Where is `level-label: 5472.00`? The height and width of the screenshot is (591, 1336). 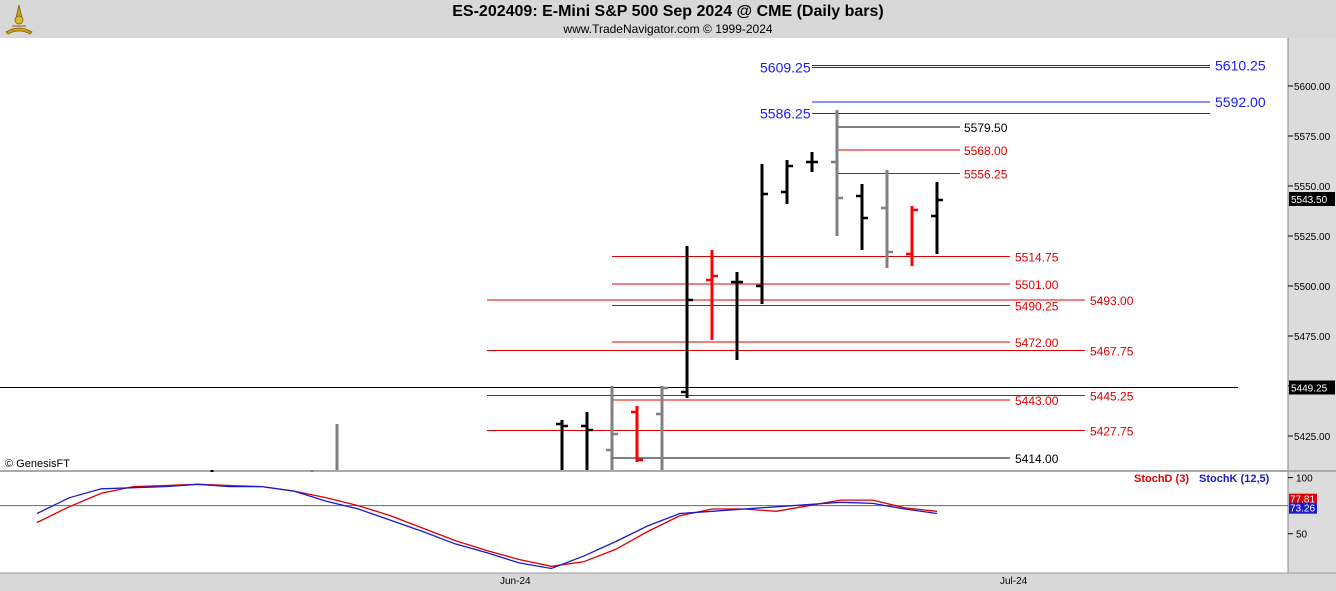
level-label: 5472.00 is located at coordinates (1037, 343).